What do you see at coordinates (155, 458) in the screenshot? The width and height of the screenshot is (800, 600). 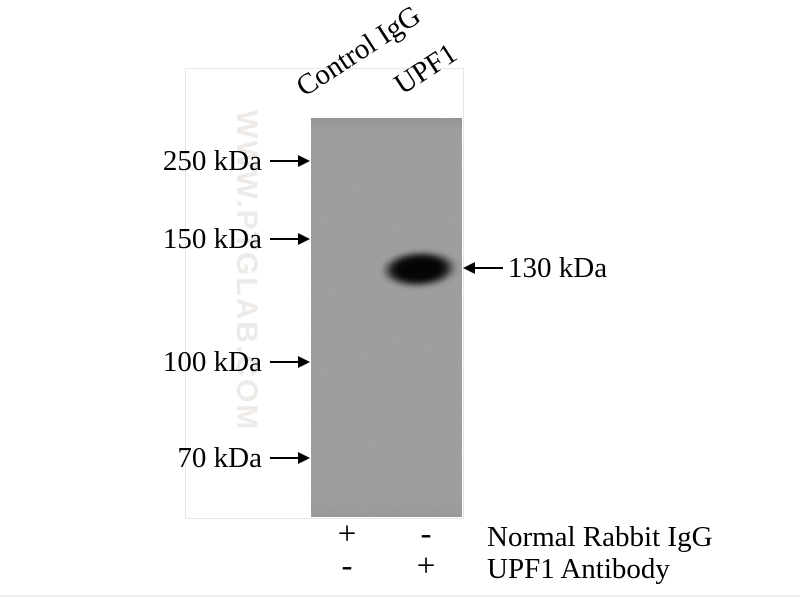 I see `marker-row-70kda: 70 kDa` at bounding box center [155, 458].